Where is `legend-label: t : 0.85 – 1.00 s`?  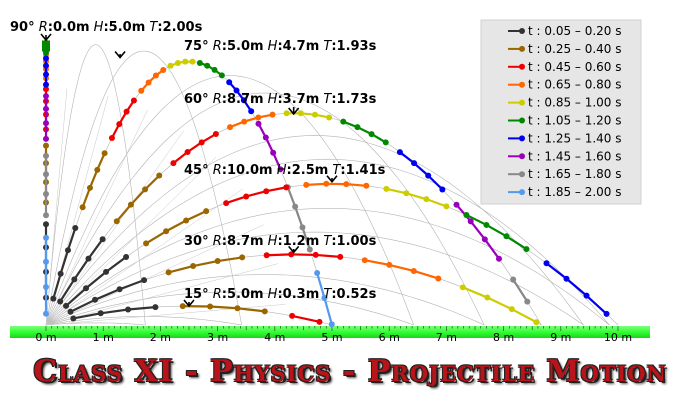
legend-label: t : 0.85 – 1.00 s is located at coordinates (575, 103).